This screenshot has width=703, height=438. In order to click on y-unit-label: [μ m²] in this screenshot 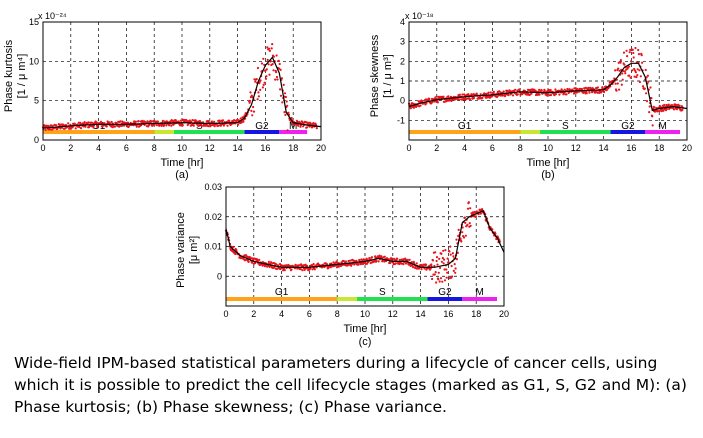, I will do `click(194, 250)`.